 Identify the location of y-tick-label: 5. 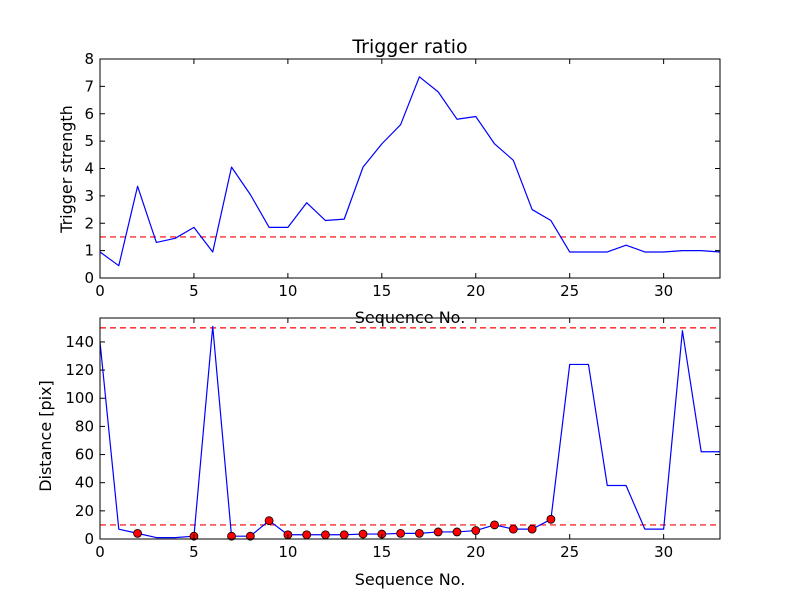
(89, 141).